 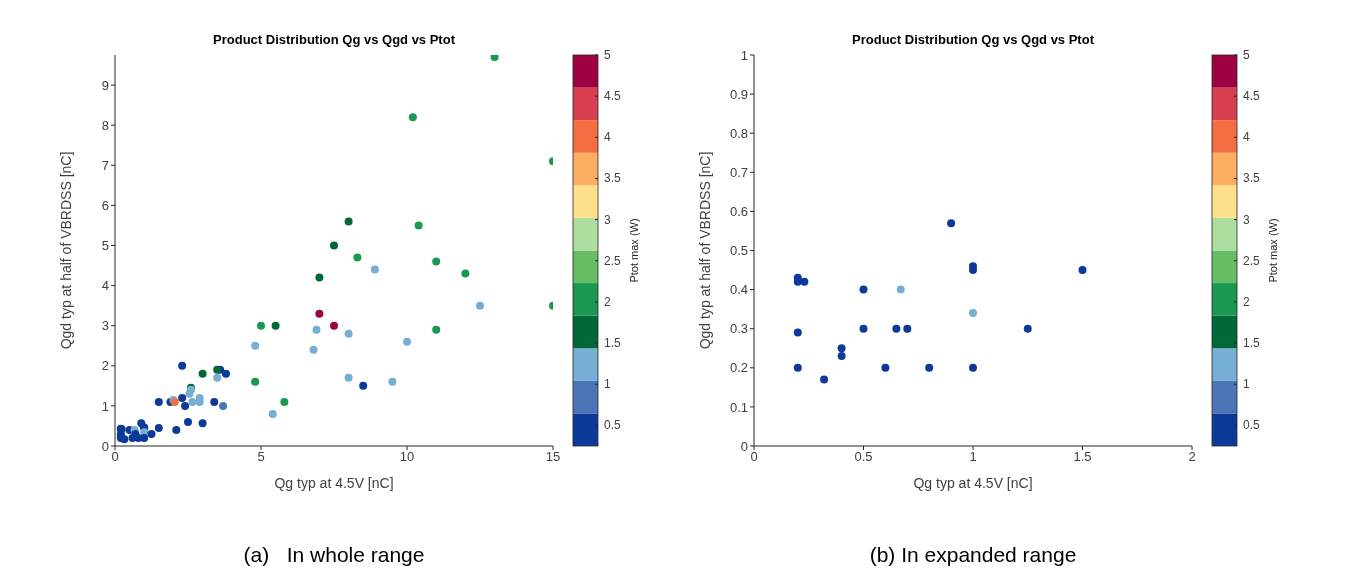 I want to click on y-tick-label: 0.9, so click(x=738, y=94).